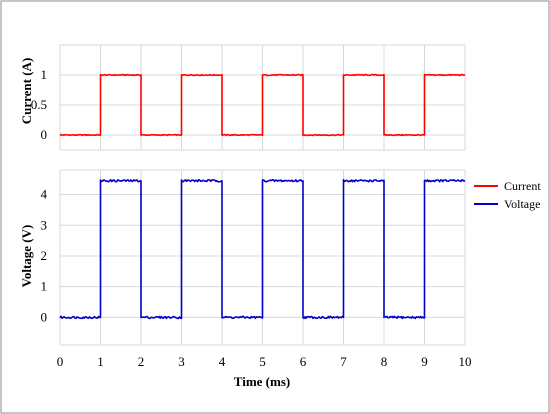 This screenshot has width=550, height=414. Describe the element at coordinates (507, 195) in the screenshot. I see `legend: Current Voltage` at that location.